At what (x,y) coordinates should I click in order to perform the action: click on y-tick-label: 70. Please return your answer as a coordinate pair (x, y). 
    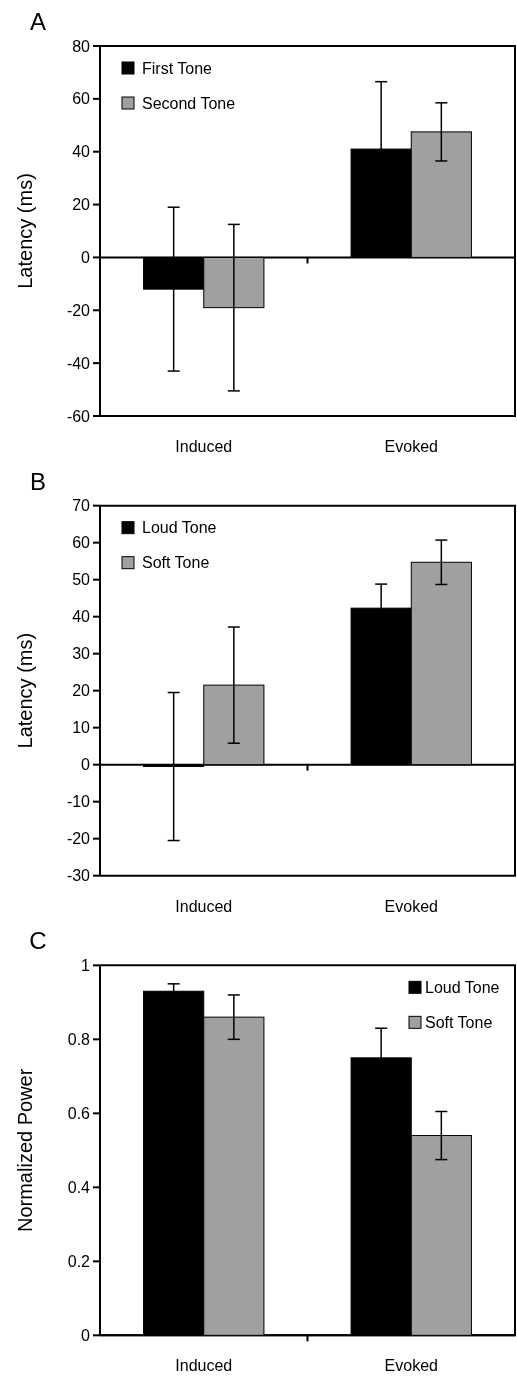
    Looking at the image, I should click on (81, 506).